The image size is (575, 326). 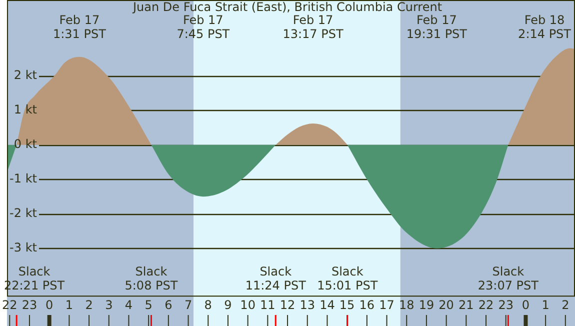 What do you see at coordinates (426, 305) in the screenshot?
I see `x-tick-label: 19` at bounding box center [426, 305].